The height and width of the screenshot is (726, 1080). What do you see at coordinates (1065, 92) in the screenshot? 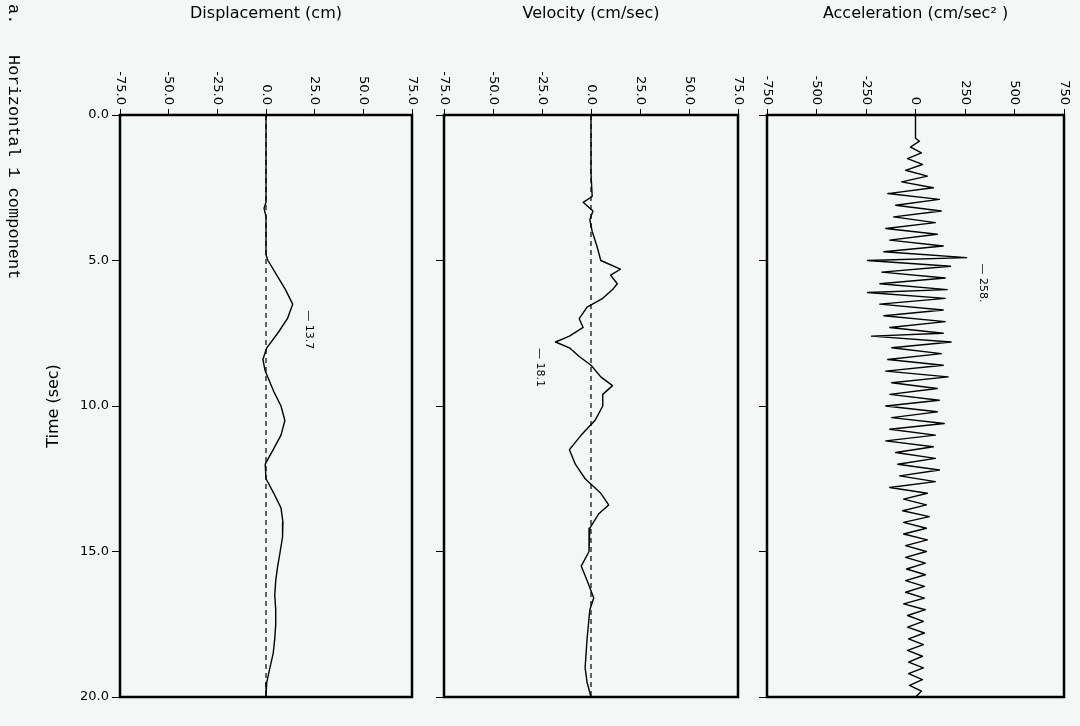
I see `x-tick-label: 750` at bounding box center [1065, 92].